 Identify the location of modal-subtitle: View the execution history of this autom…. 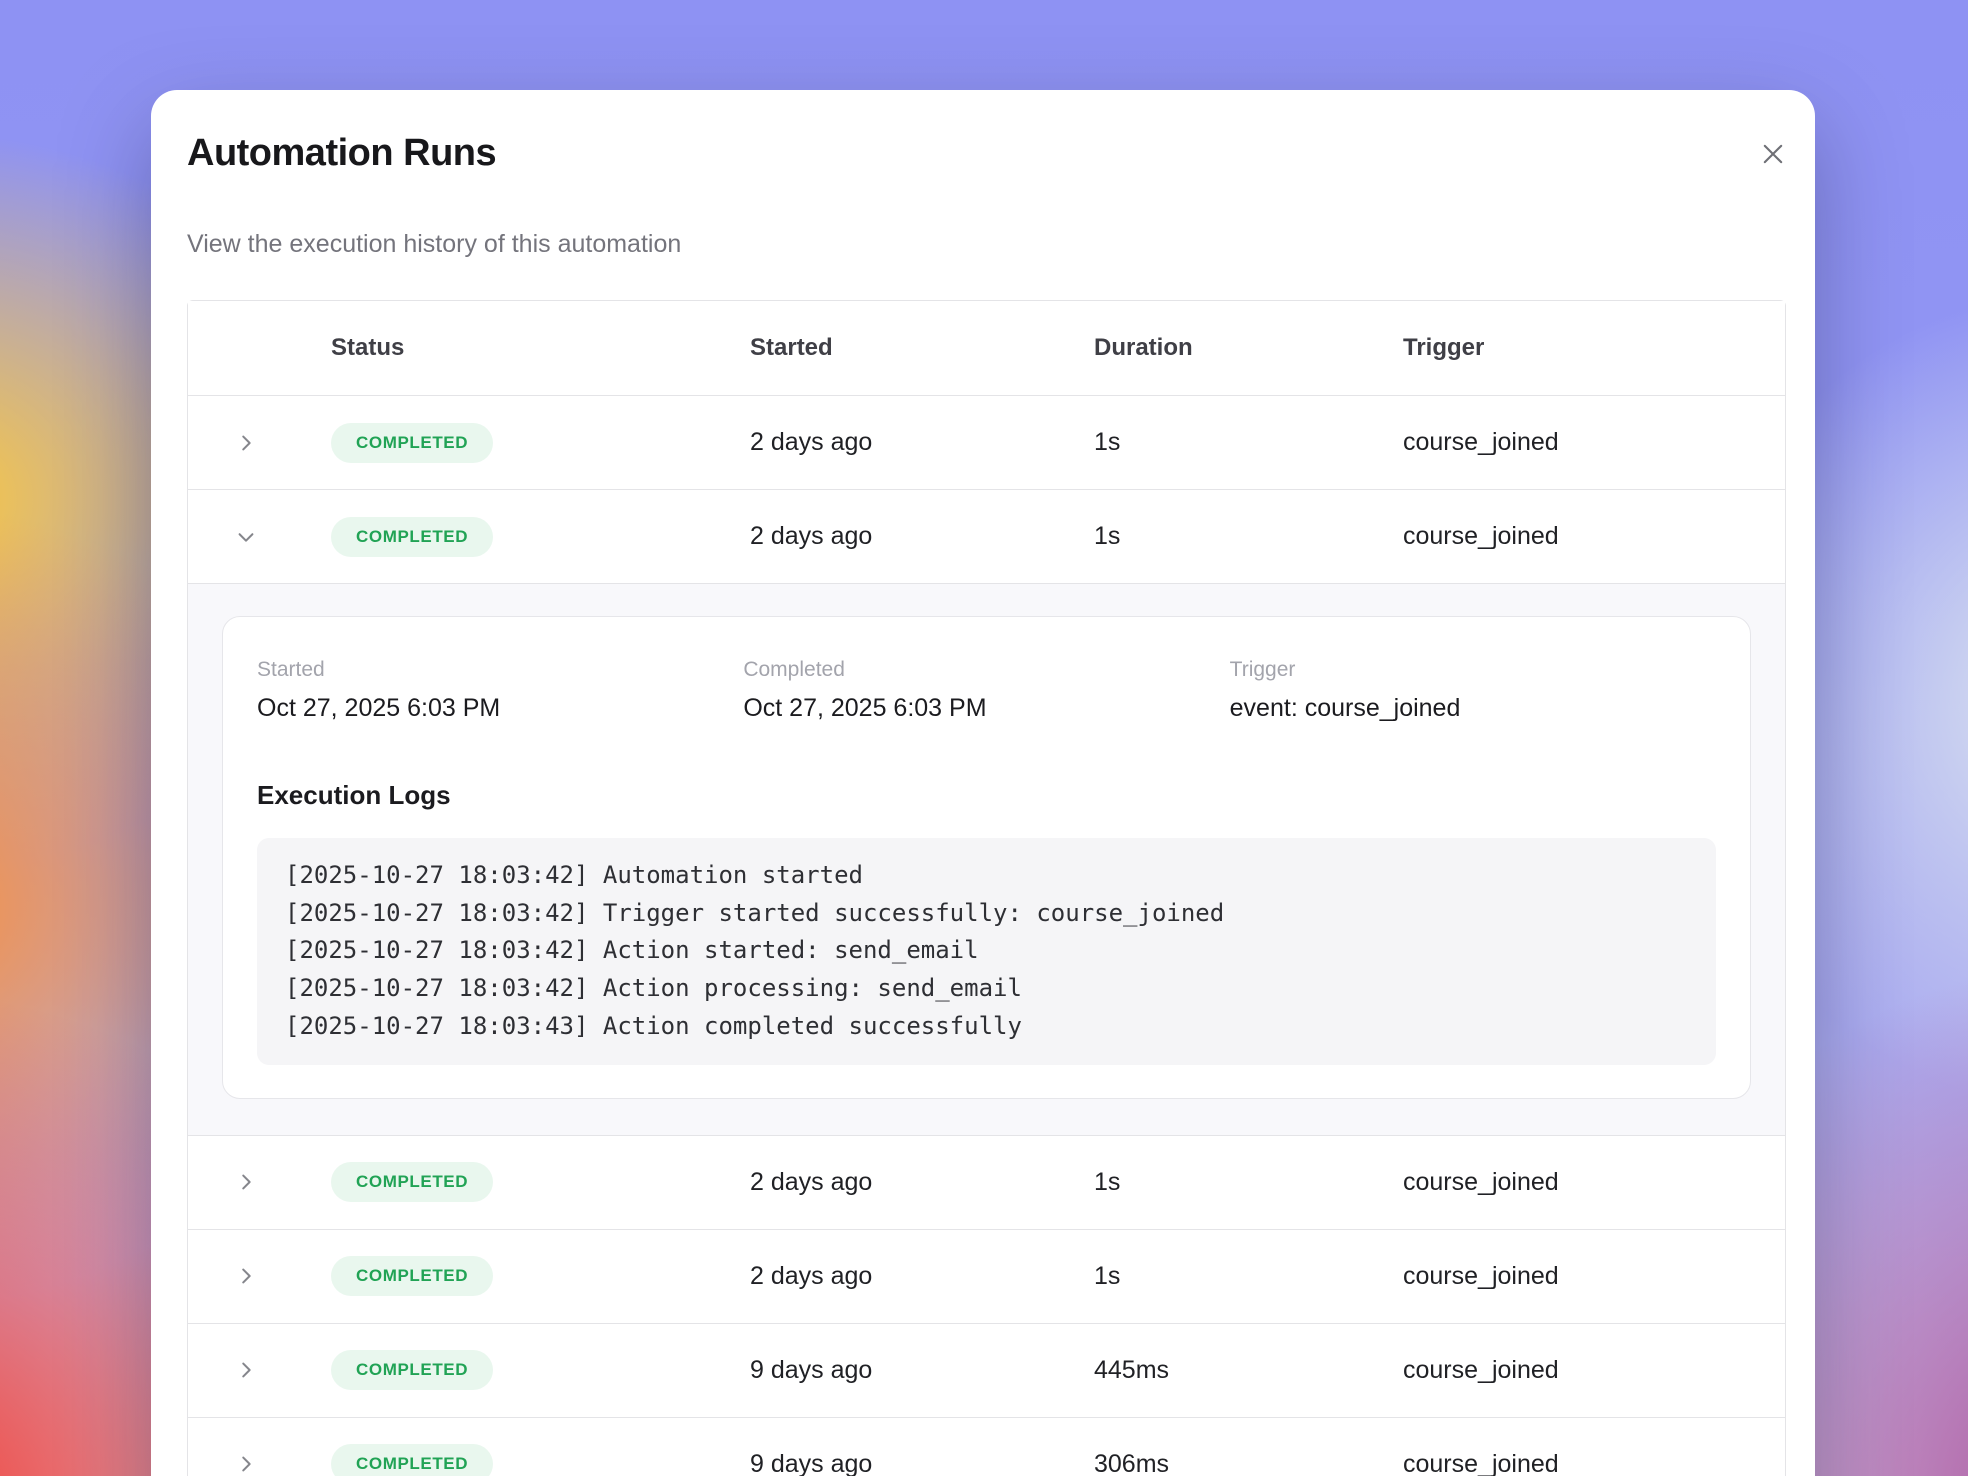
(434, 244).